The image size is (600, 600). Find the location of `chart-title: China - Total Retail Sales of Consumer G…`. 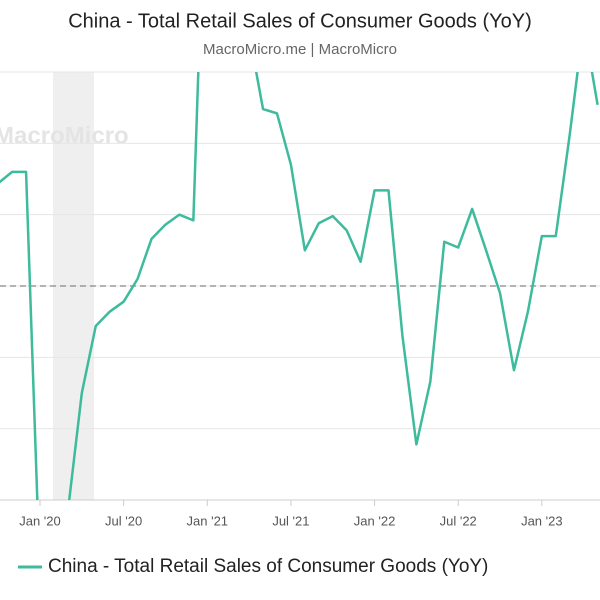

chart-title: China - Total Retail Sales of Consumer G… is located at coordinates (300, 21).